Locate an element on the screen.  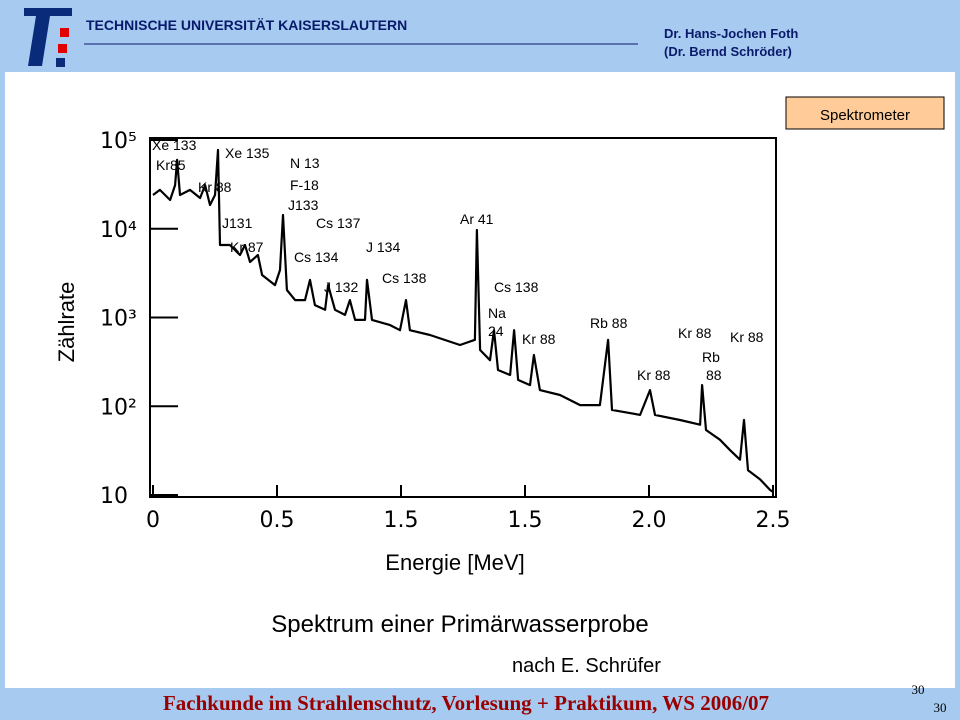
peak-label: Cs 137 is located at coordinates (338, 223).